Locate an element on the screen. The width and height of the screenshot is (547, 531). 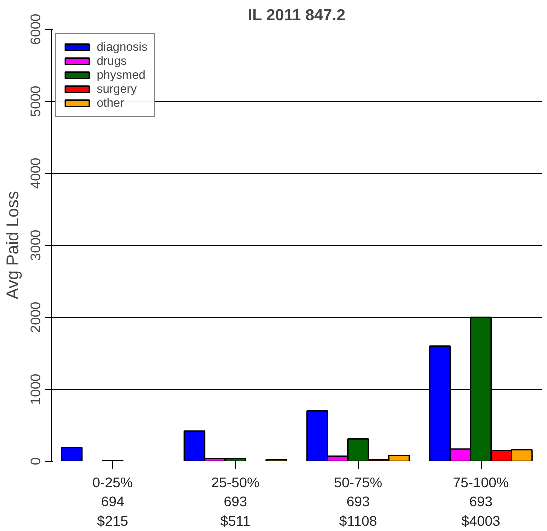
y-tick-label: 6000 is located at coordinates (36, 30).